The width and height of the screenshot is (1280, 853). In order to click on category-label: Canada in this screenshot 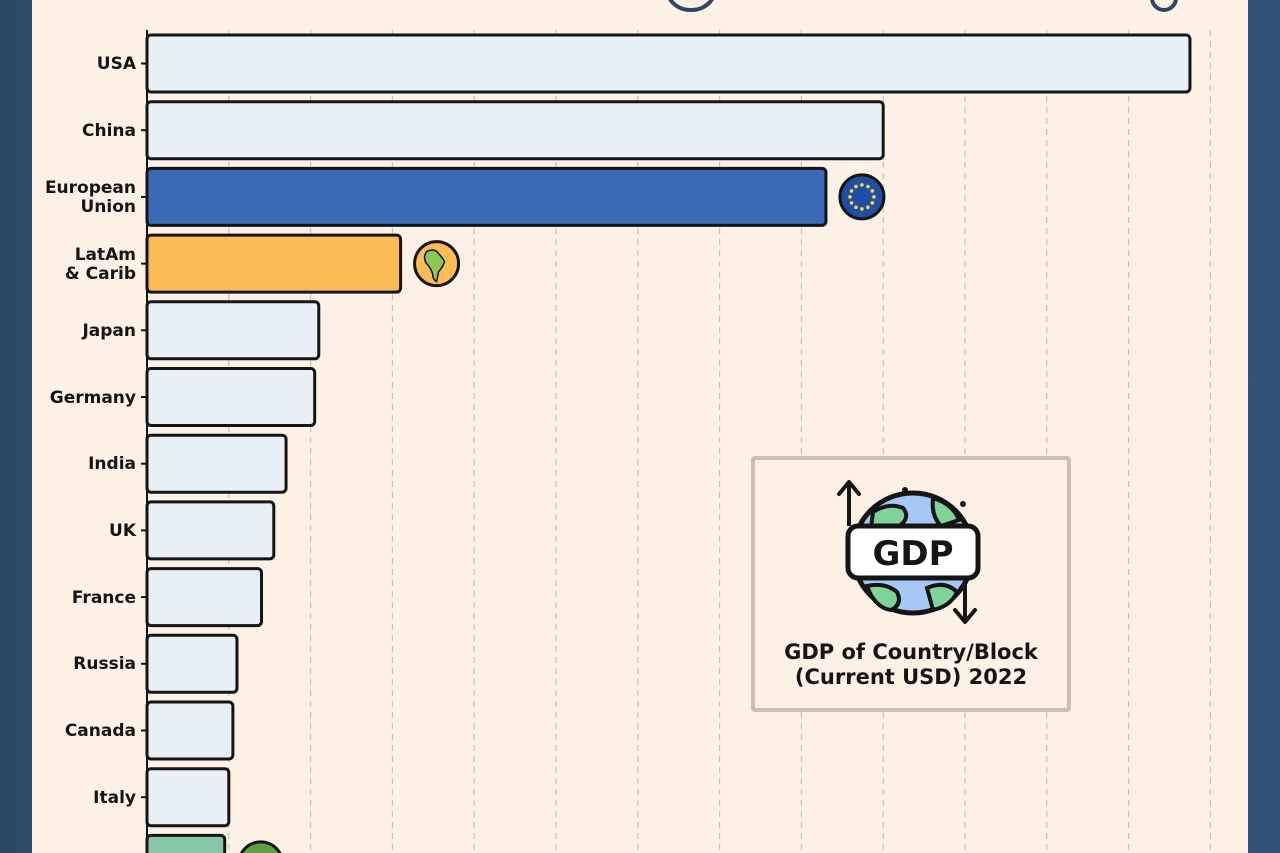, I will do `click(100, 731)`.